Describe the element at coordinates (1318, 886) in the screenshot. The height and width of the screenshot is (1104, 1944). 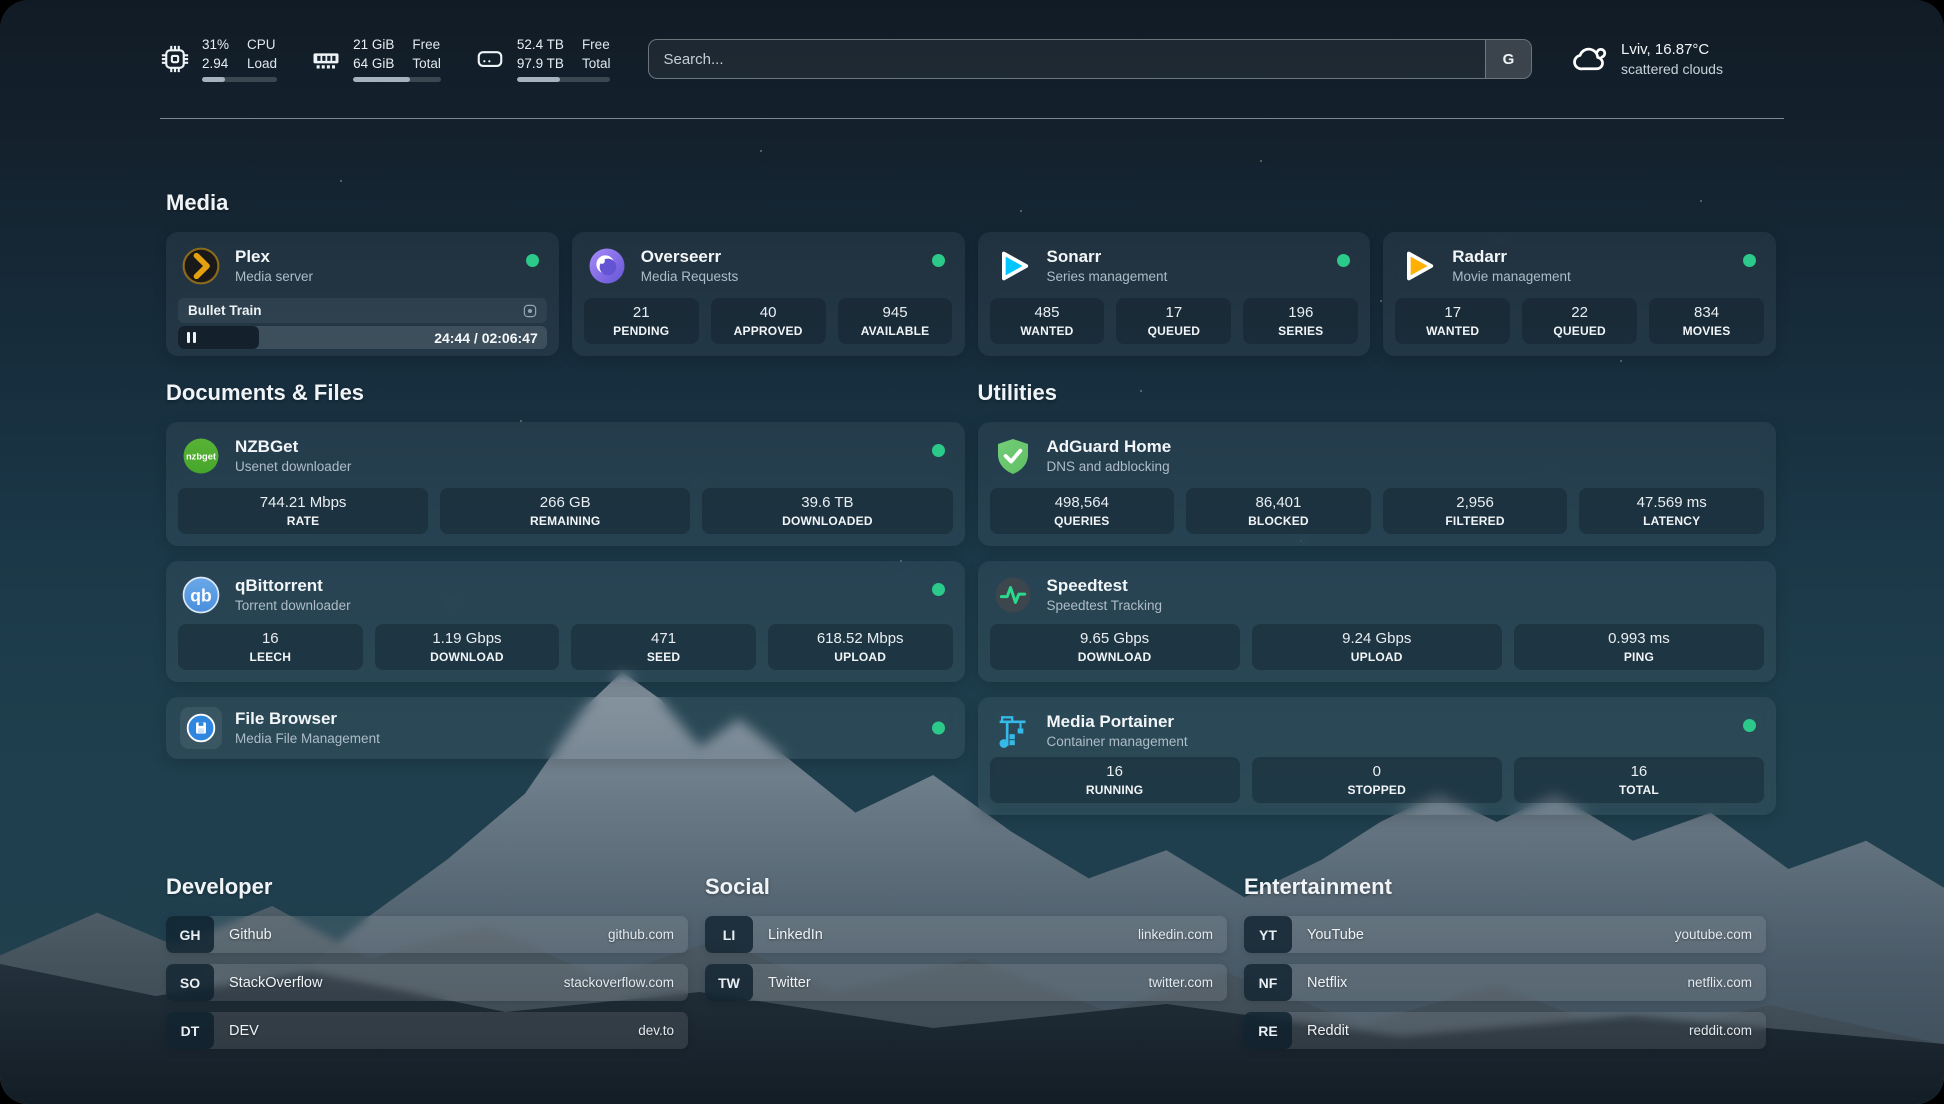
I see `section-title-entertainment: Entertainment` at that location.